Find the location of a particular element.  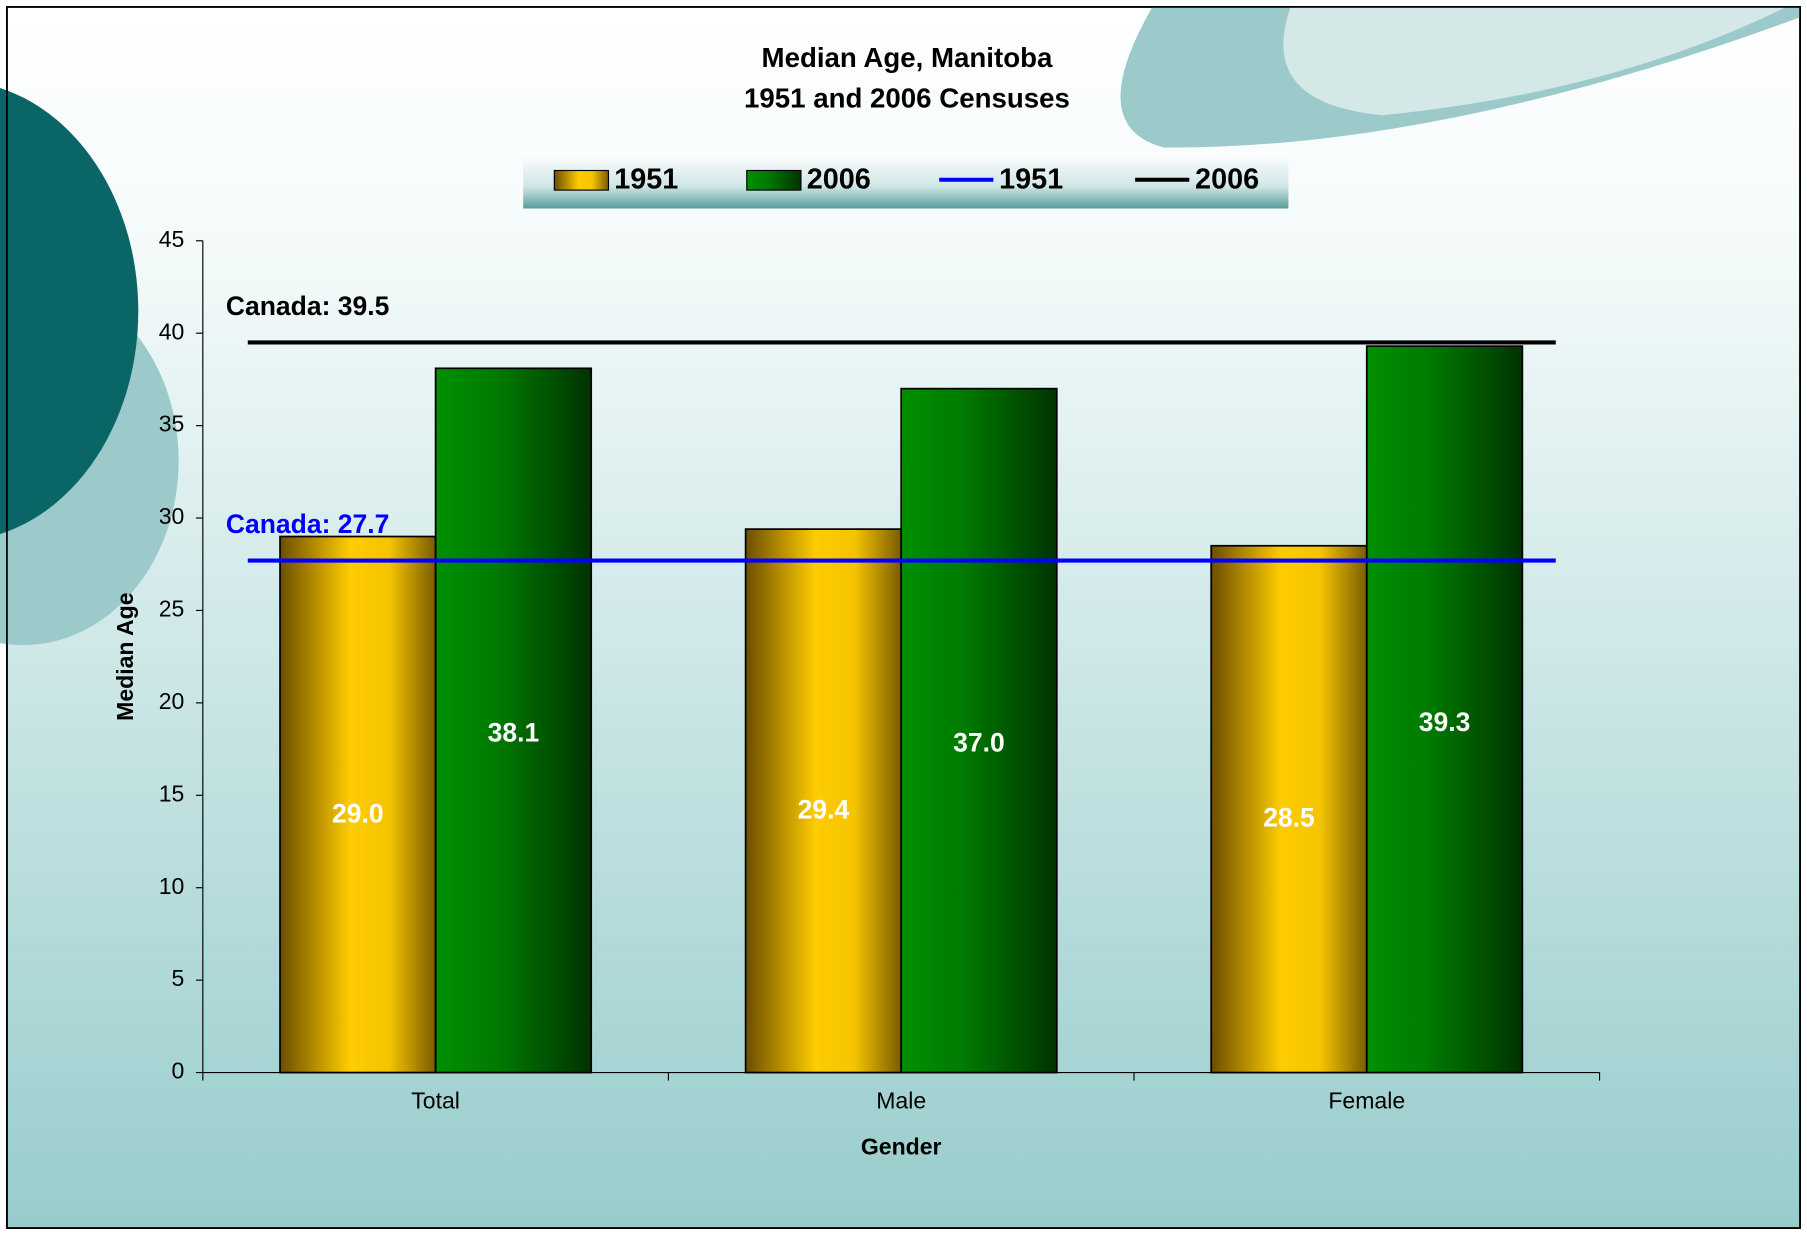

y-tick-label: 10 is located at coordinates (172, 886).